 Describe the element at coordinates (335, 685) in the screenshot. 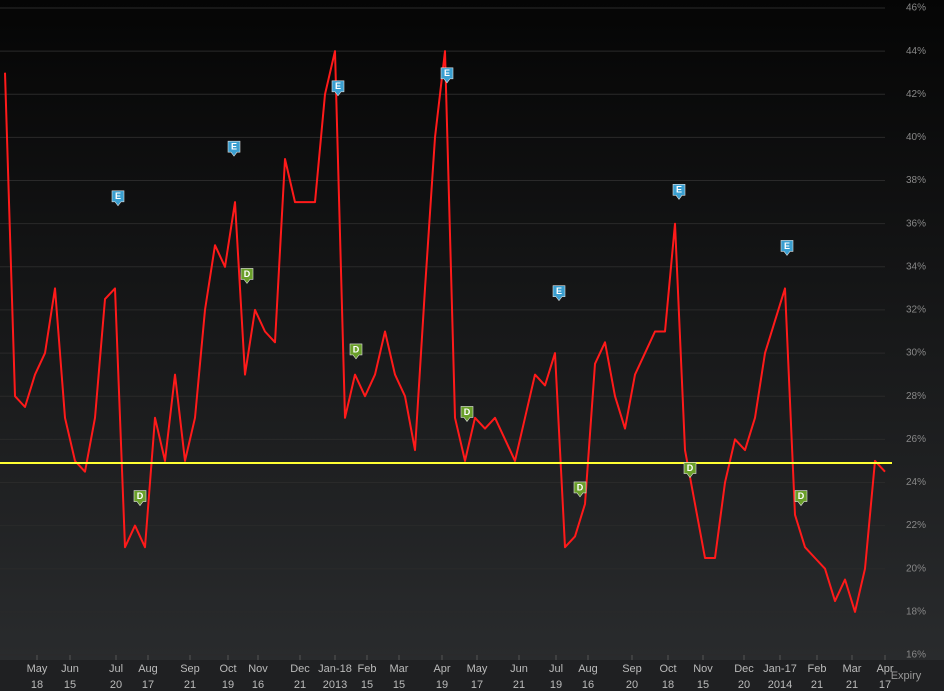

I see `x-tick-sublabel: 2013` at that location.